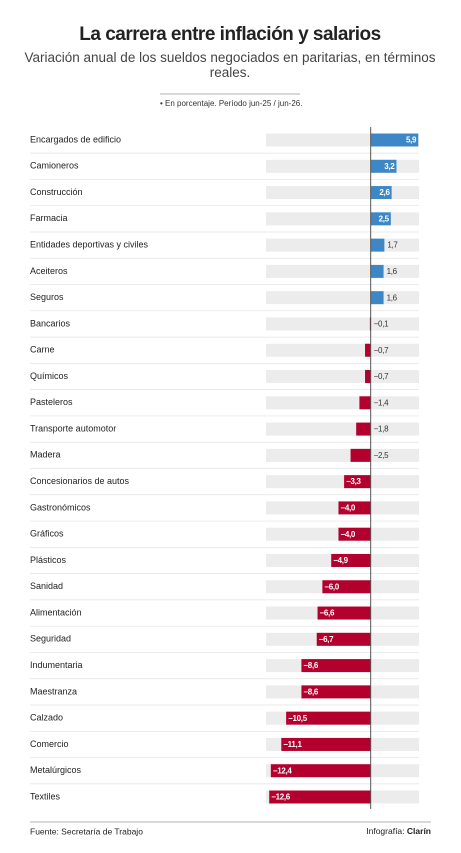  I want to click on credit: Infografía: Clarín, so click(398, 831).